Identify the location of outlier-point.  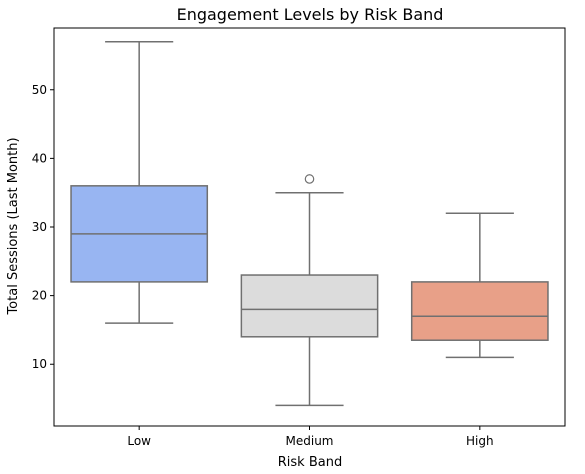
(309, 179).